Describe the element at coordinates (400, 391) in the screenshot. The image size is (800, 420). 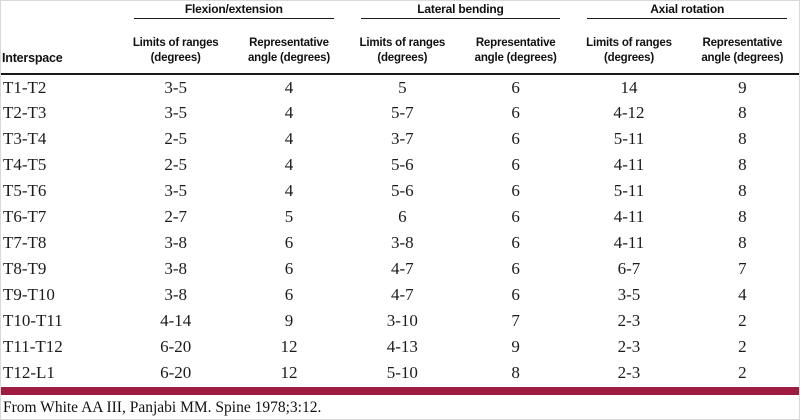
I see `accent-bar` at that location.